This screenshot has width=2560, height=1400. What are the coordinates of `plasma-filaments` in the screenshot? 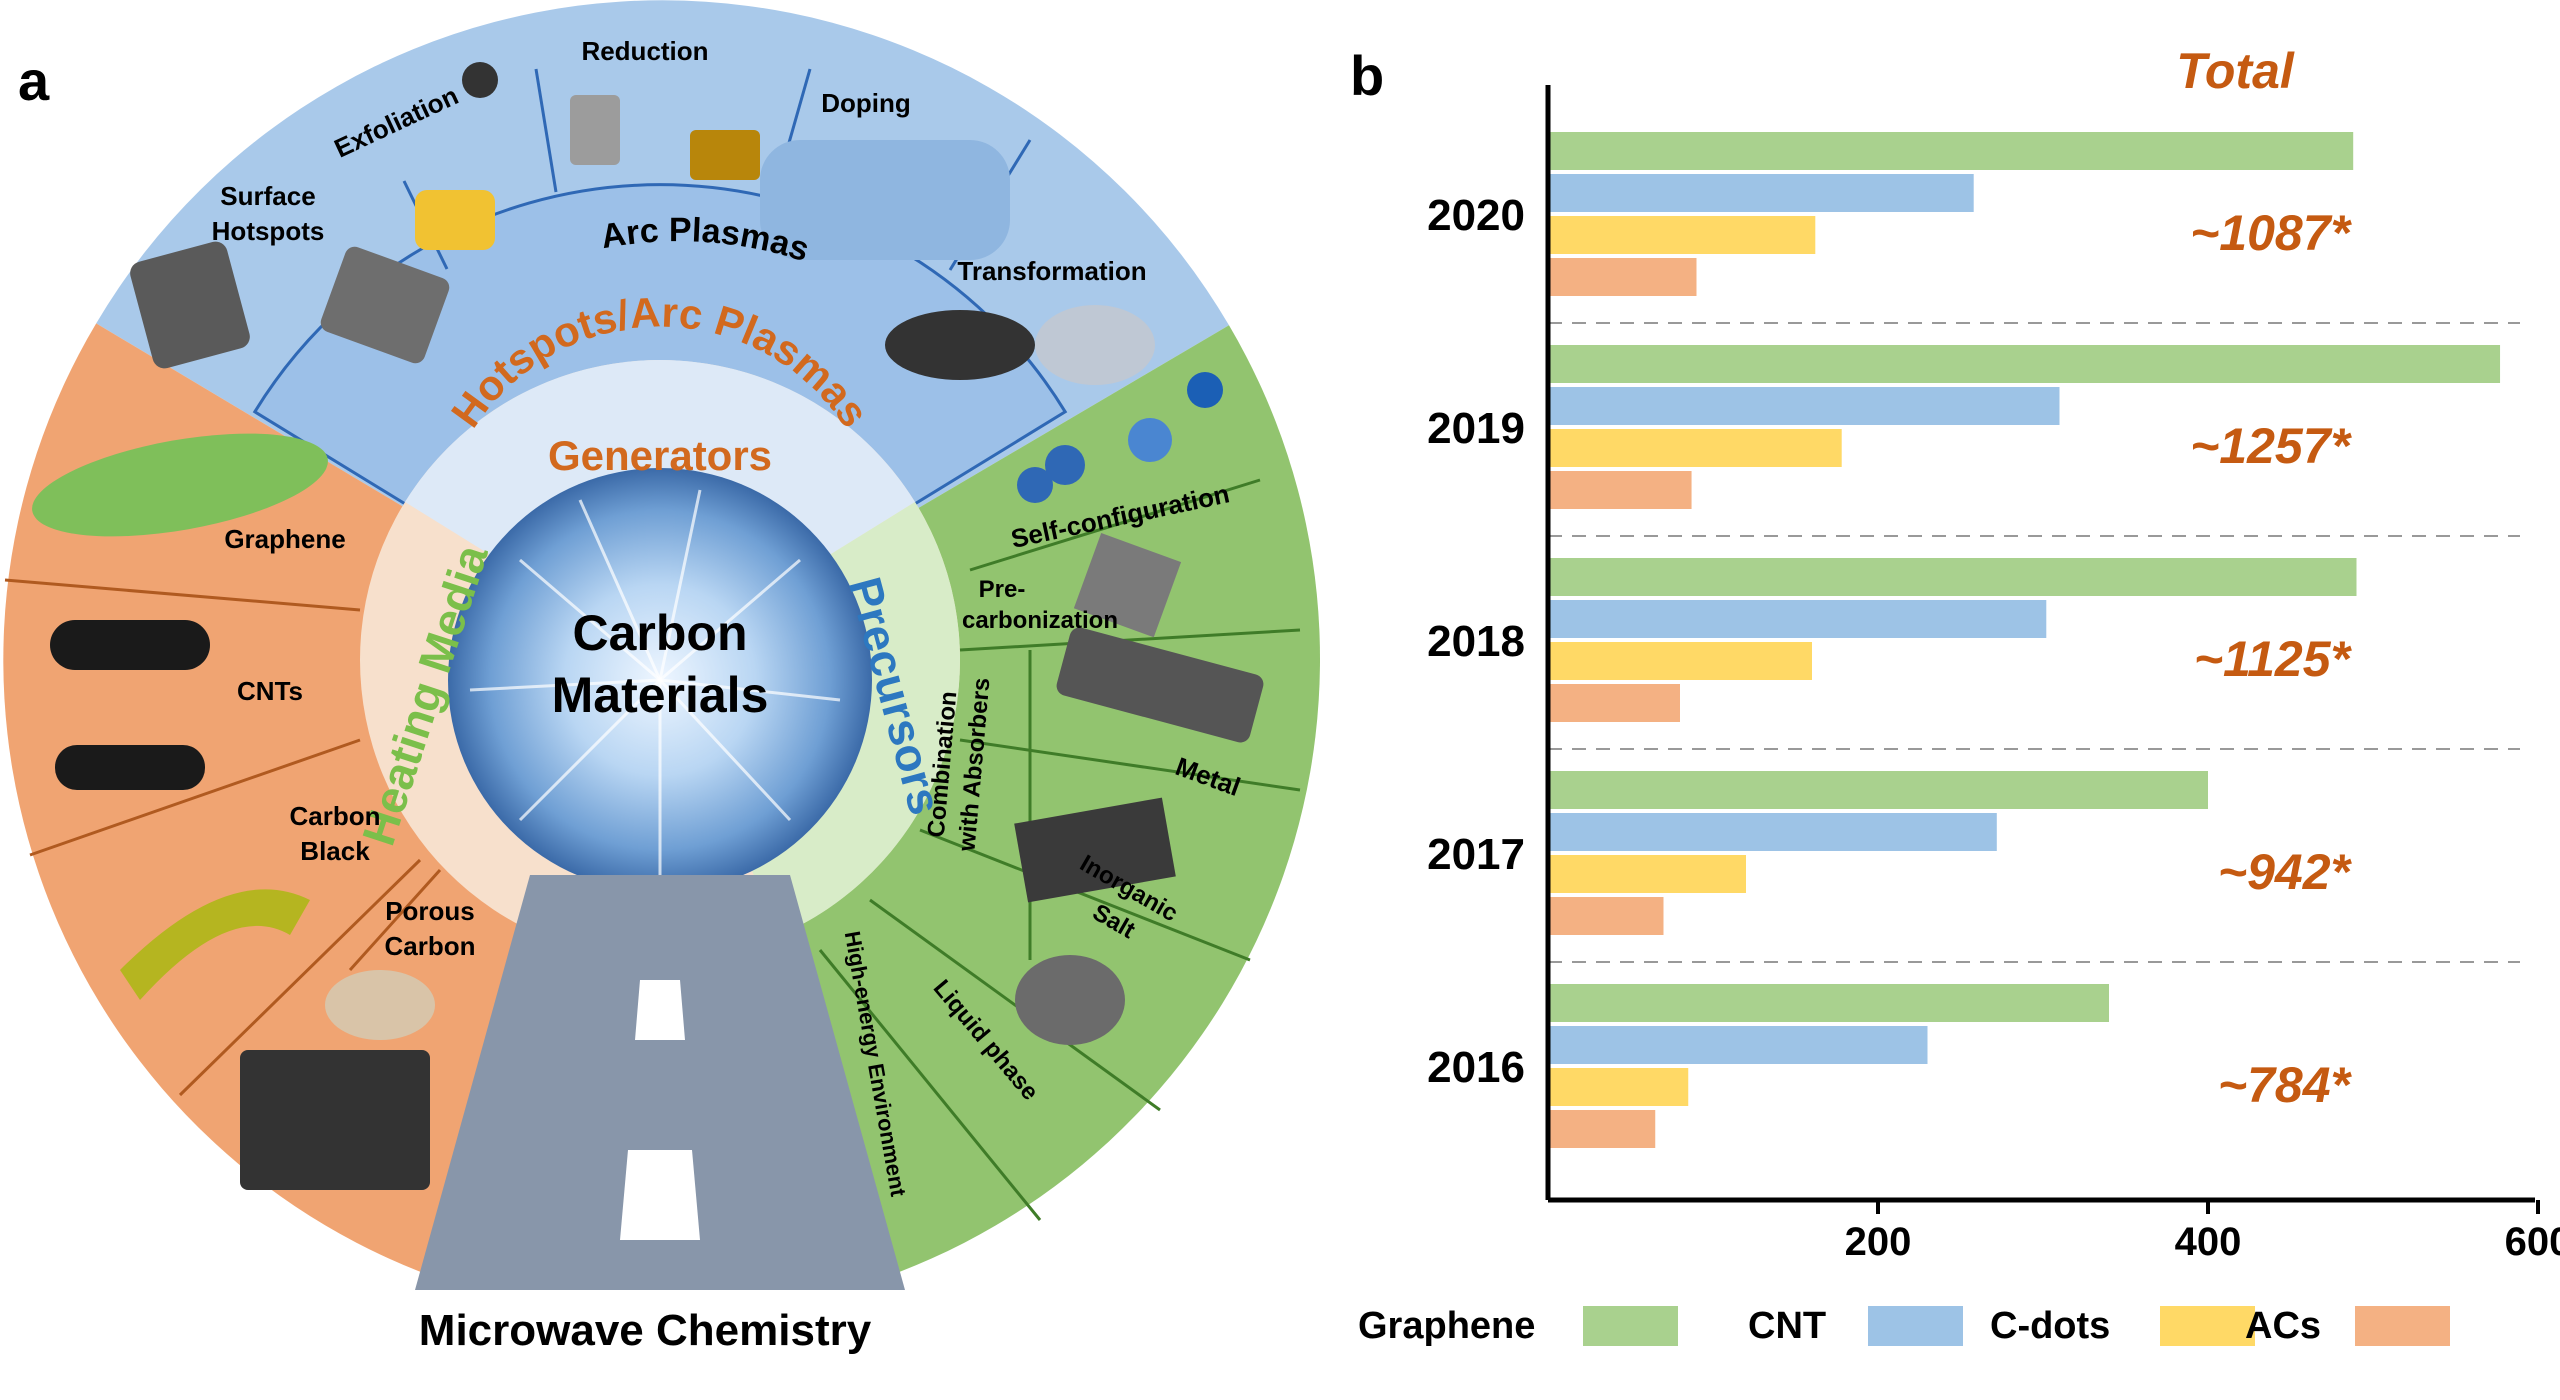 It's located at (655, 684).